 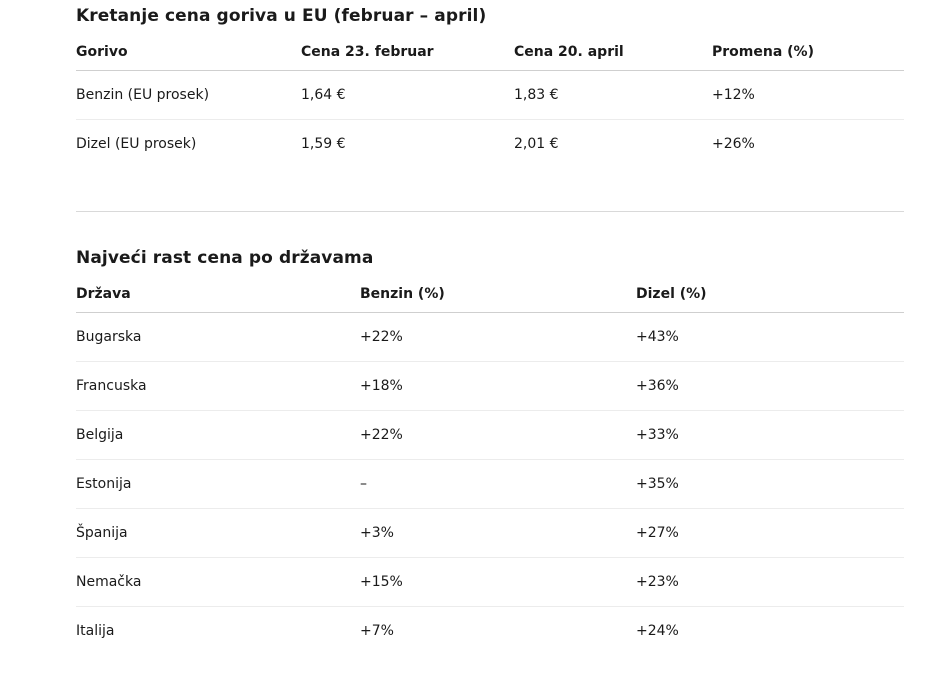 I want to click on cell-price-february: 1,64 €, so click(x=407, y=95).